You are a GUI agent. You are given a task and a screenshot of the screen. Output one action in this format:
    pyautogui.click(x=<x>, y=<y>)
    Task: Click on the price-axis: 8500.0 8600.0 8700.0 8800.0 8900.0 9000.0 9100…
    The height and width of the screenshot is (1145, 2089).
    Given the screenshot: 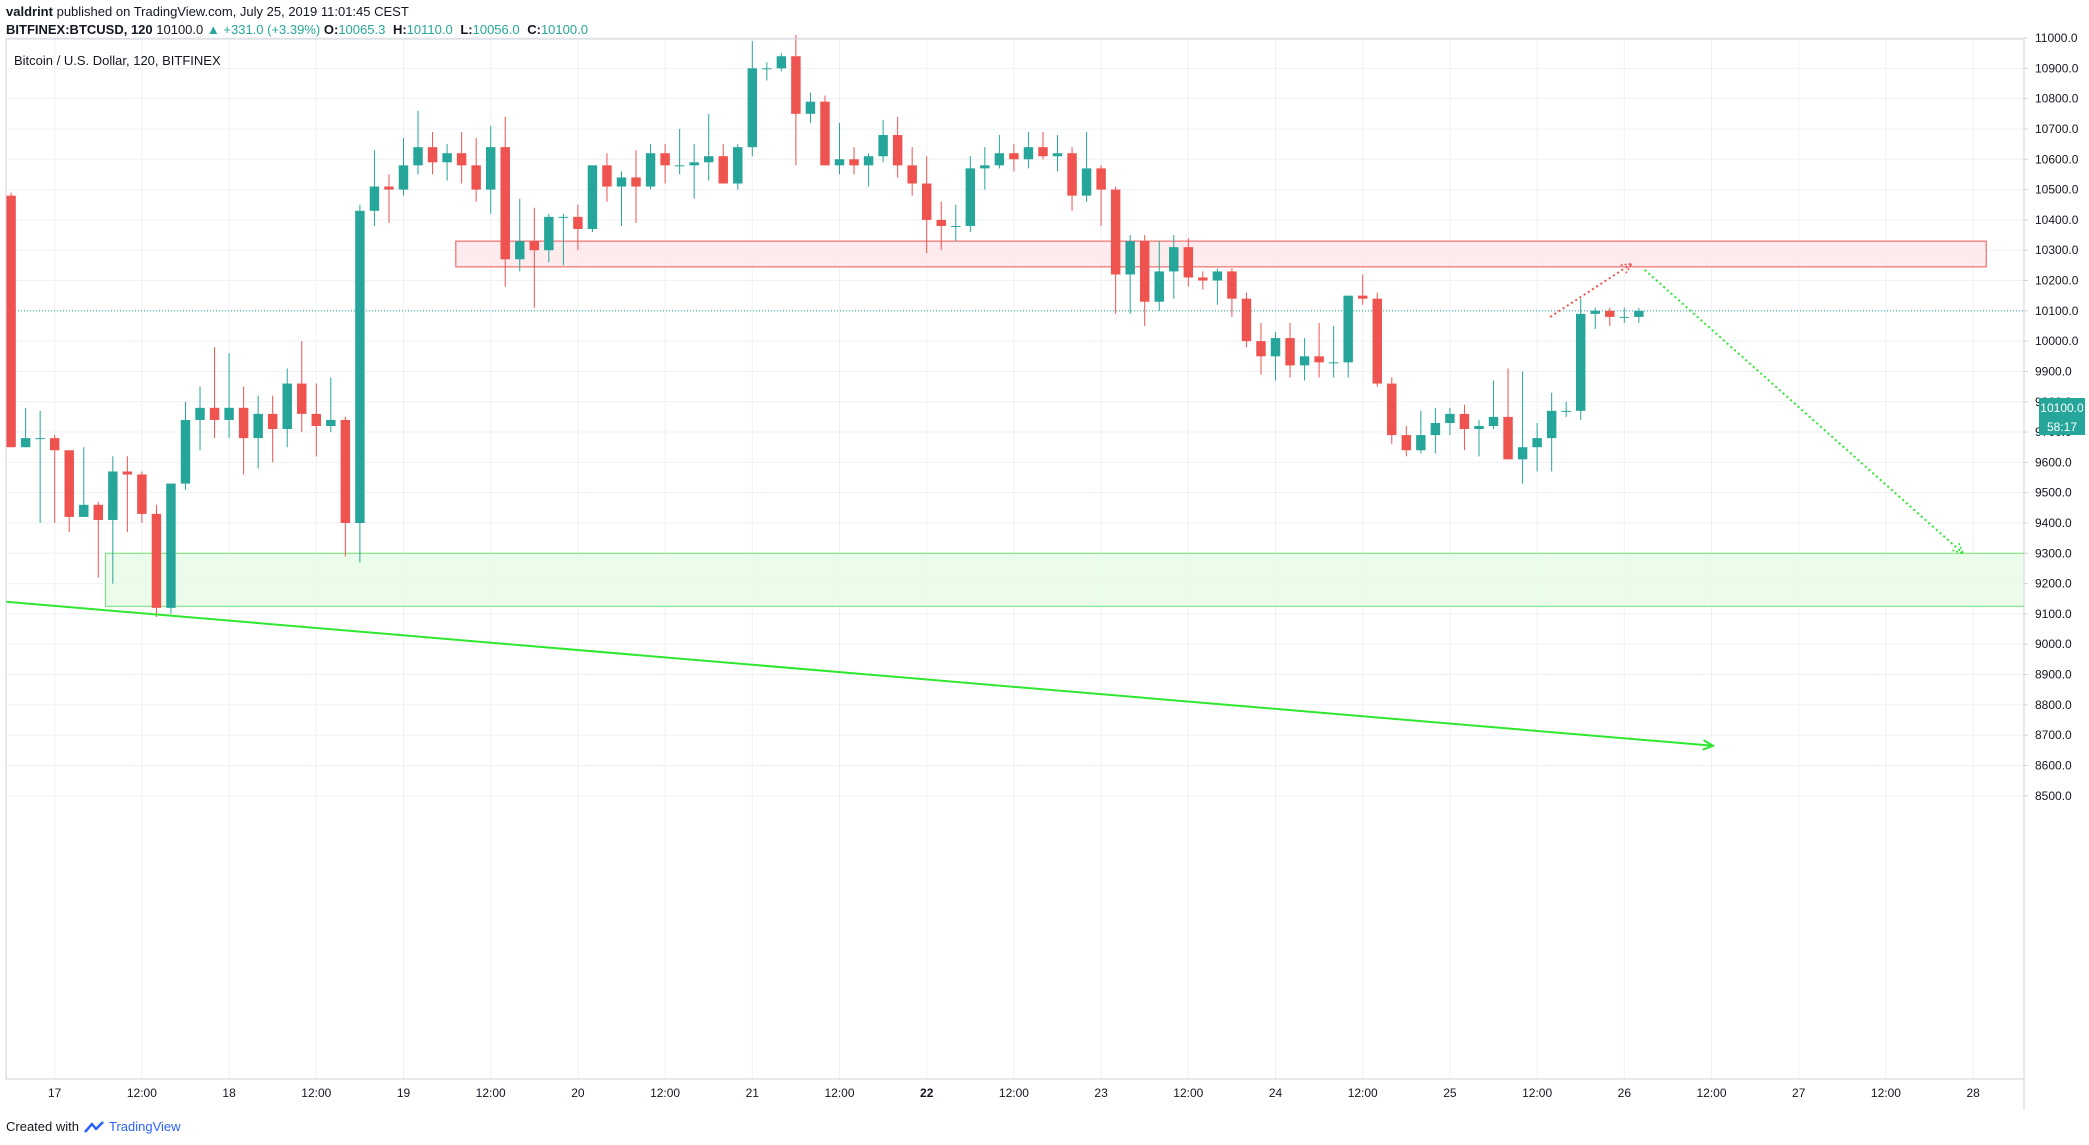 What is the action you would take?
    pyautogui.click(x=2051, y=417)
    